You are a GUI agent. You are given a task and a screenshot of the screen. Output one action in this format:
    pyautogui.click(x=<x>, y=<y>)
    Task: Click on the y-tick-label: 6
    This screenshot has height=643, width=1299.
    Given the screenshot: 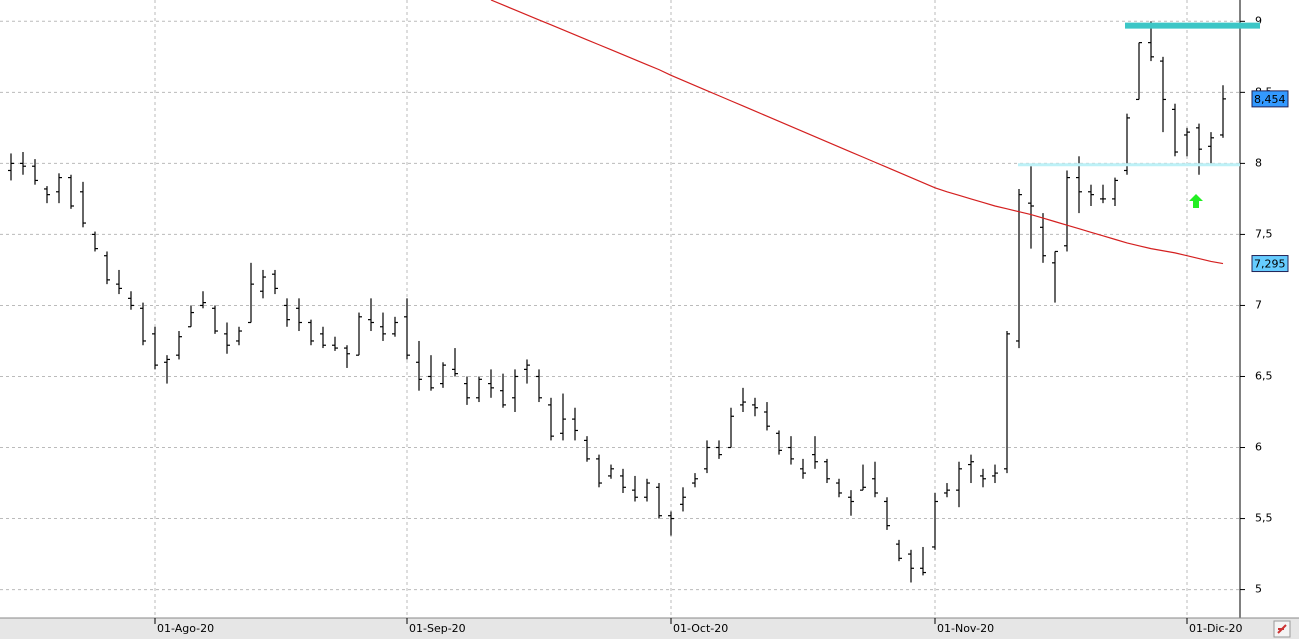 What is the action you would take?
    pyautogui.click(x=1258, y=447)
    